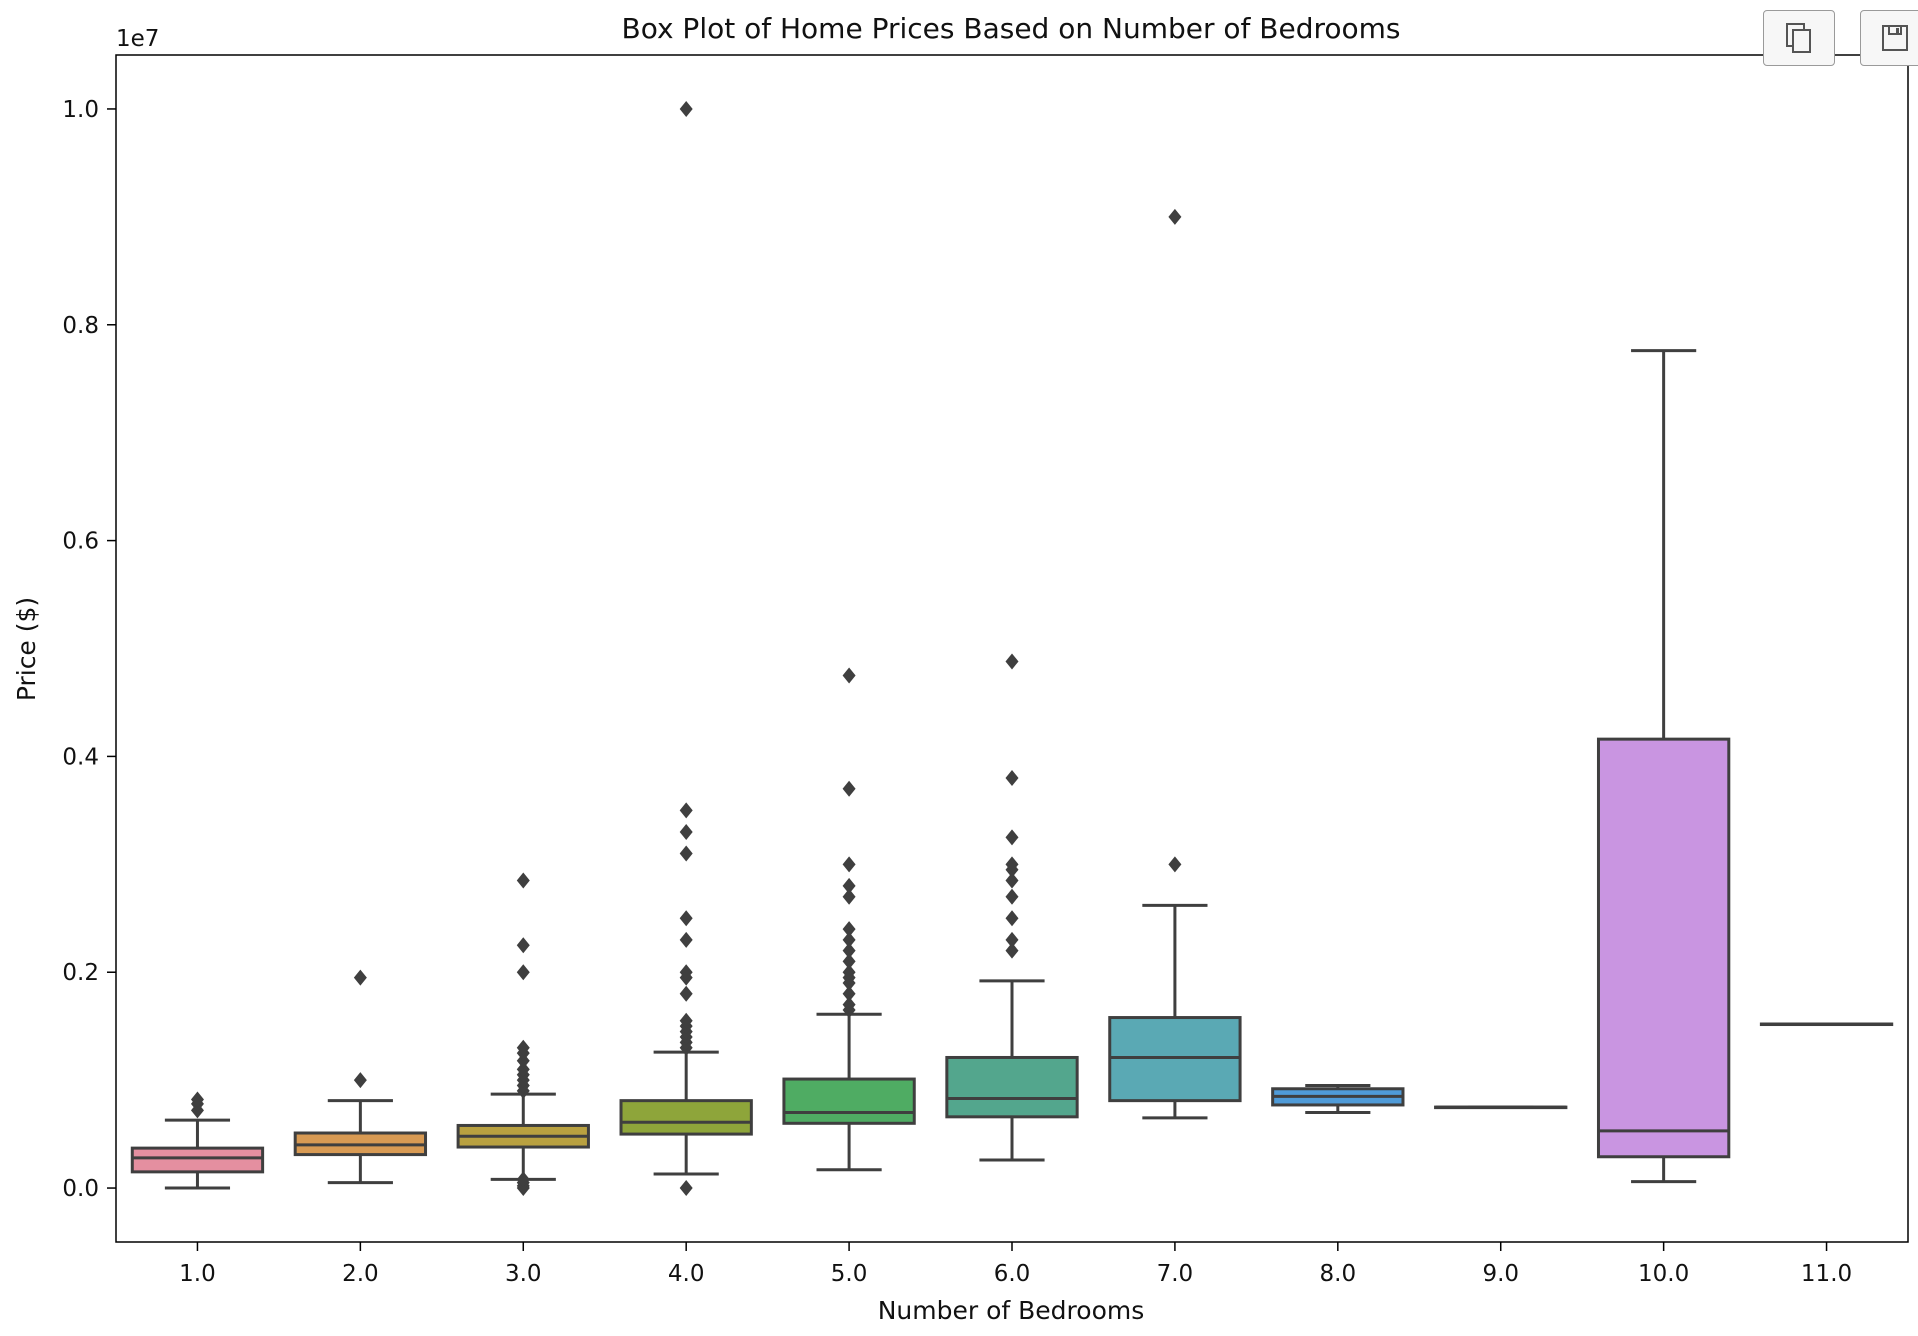  I want to click on y-tick-label: 1.0, so click(80, 110).